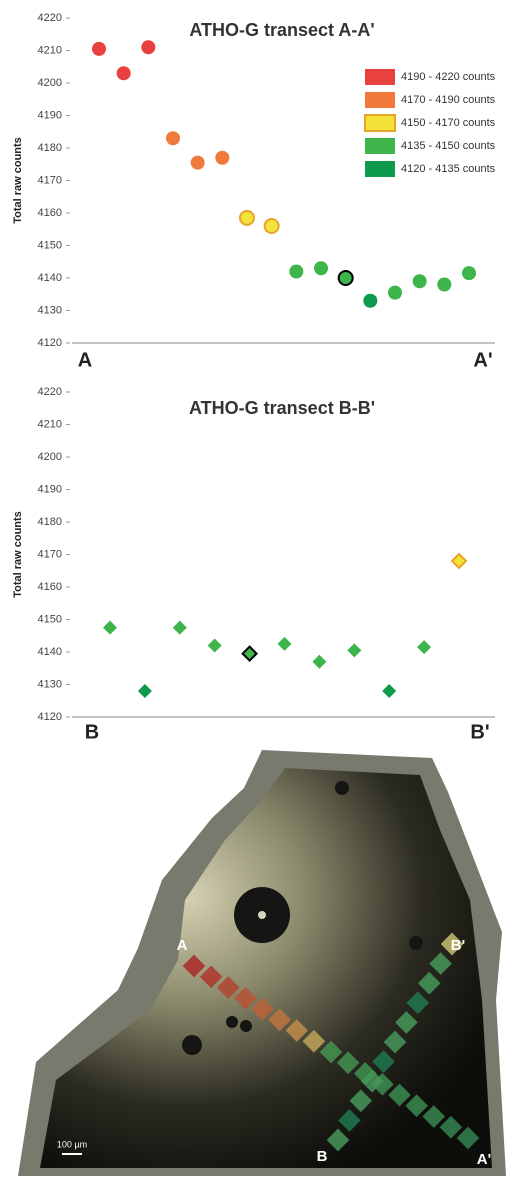 This screenshot has width=509, height=1183. I want to click on legend-label: 4120 - 4135 counts, so click(448, 169).